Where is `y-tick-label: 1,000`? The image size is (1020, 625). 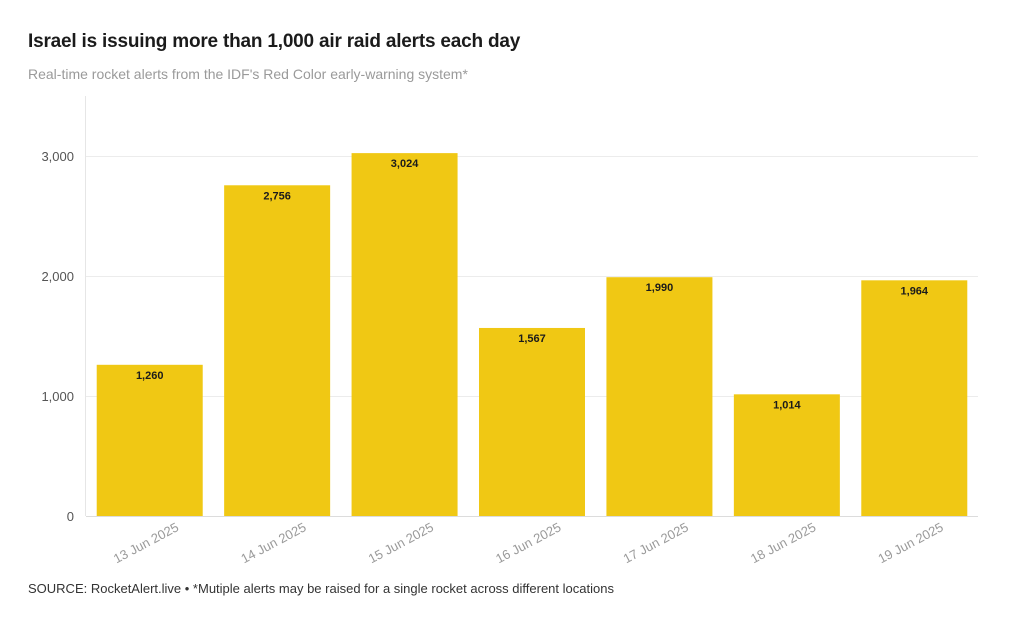 y-tick-label: 1,000 is located at coordinates (57, 396).